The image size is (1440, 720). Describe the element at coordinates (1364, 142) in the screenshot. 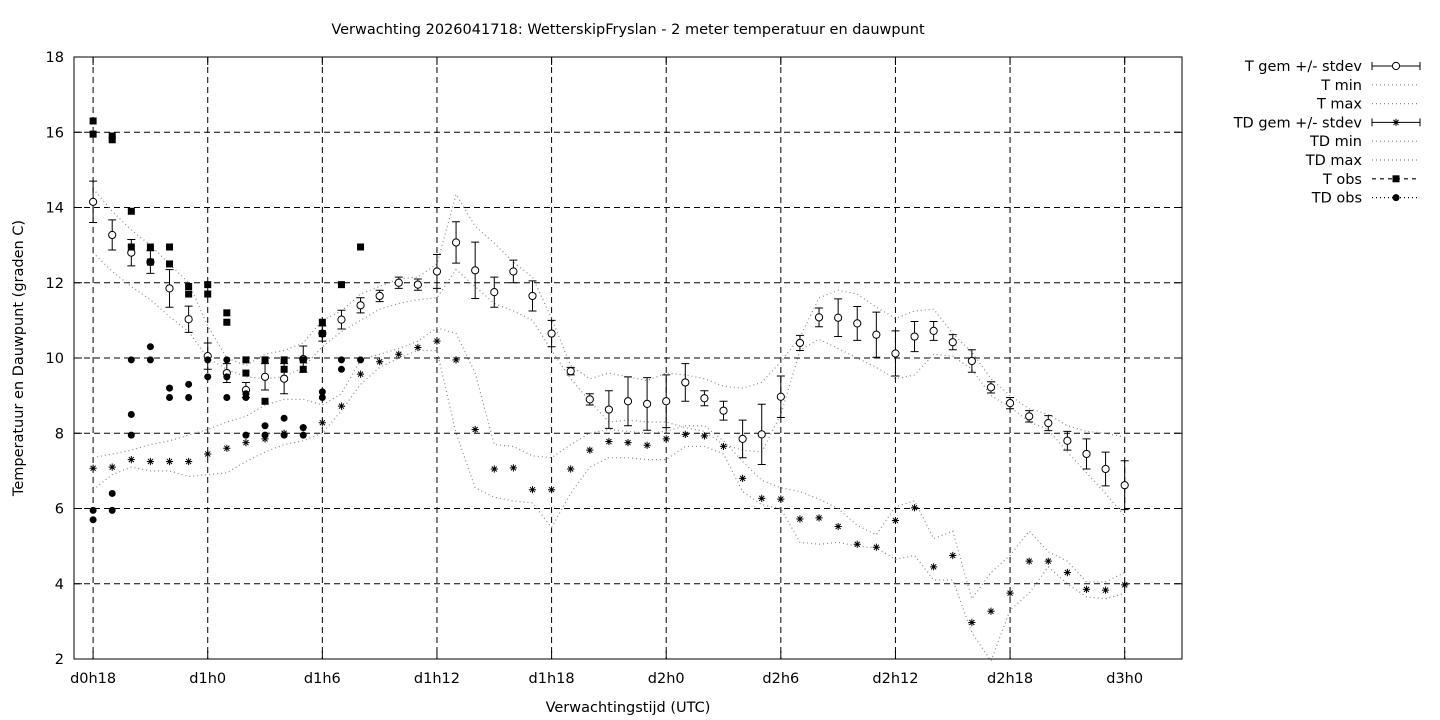

I see `legend-item: TD min` at that location.